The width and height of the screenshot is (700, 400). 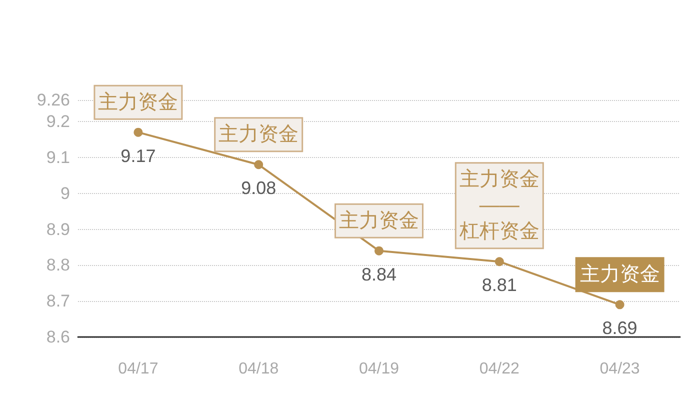 I want to click on data-label: 9.17, so click(x=138, y=156).